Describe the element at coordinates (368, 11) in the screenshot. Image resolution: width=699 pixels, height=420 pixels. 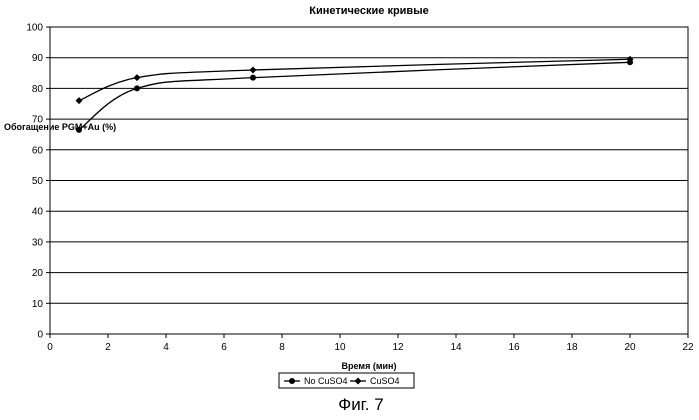
I see `chart-title: Кинетические кривые` at that location.